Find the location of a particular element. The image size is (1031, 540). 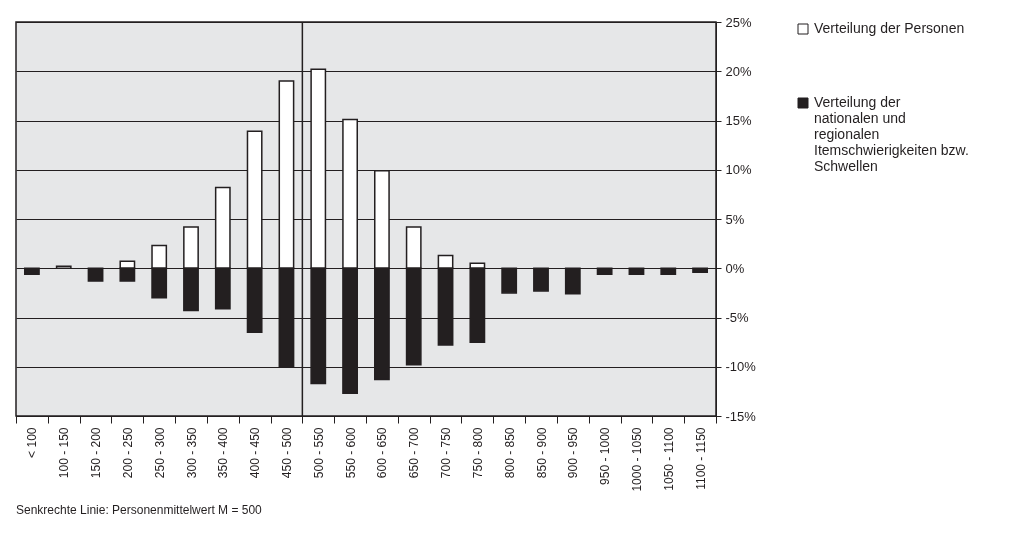

x-tick-label: 1050 - 1100 is located at coordinates (668, 459).